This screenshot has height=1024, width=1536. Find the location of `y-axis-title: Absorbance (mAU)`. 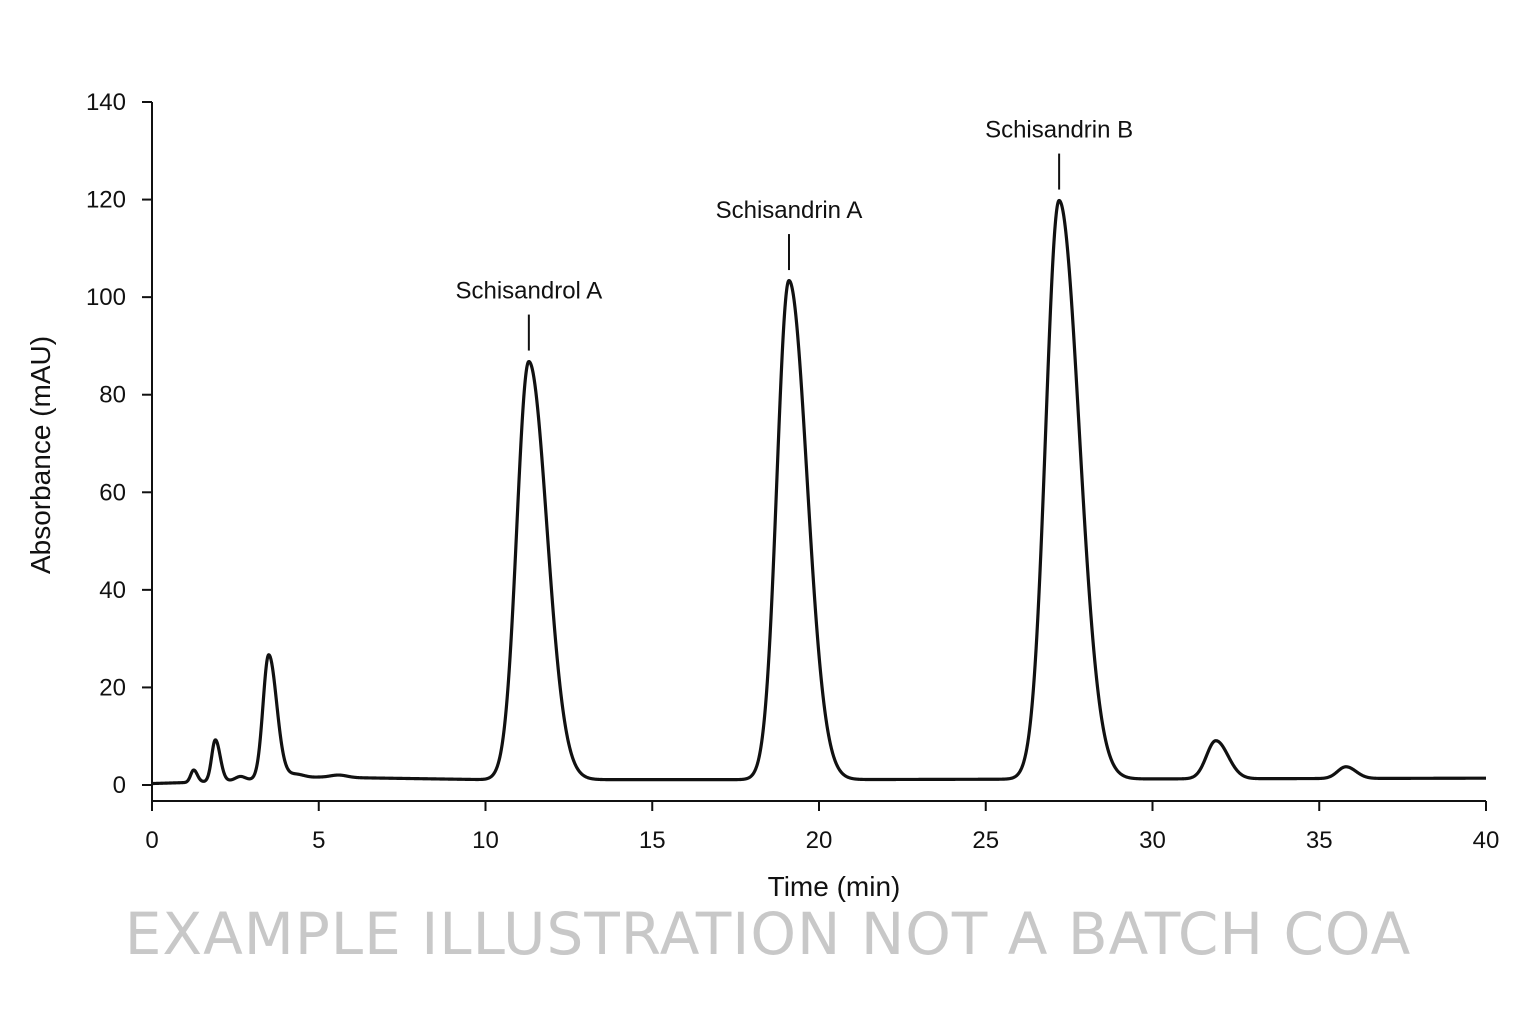

y-axis-title: Absorbance (mAU) is located at coordinates (40, 455).